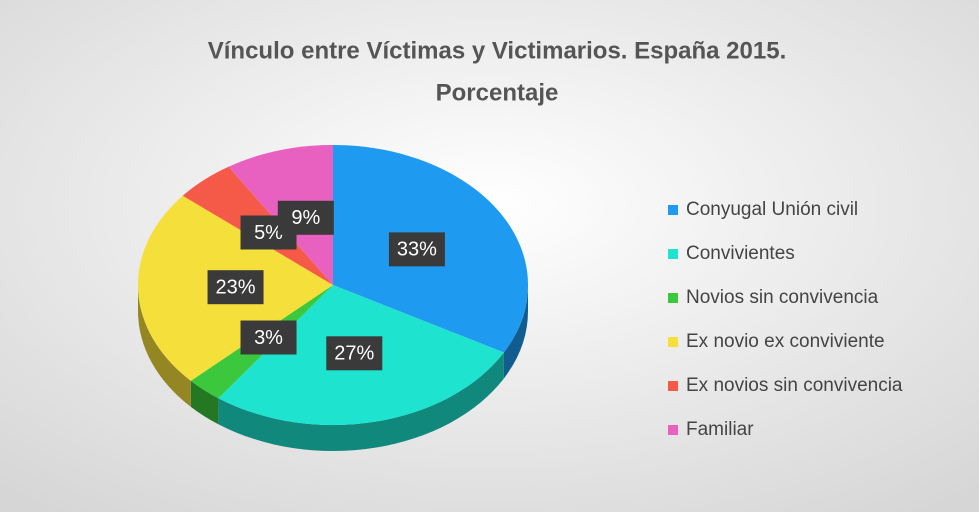 The height and width of the screenshot is (517, 979). Describe the element at coordinates (740, 253) in the screenshot. I see `legend-label: Convivientes` at that location.